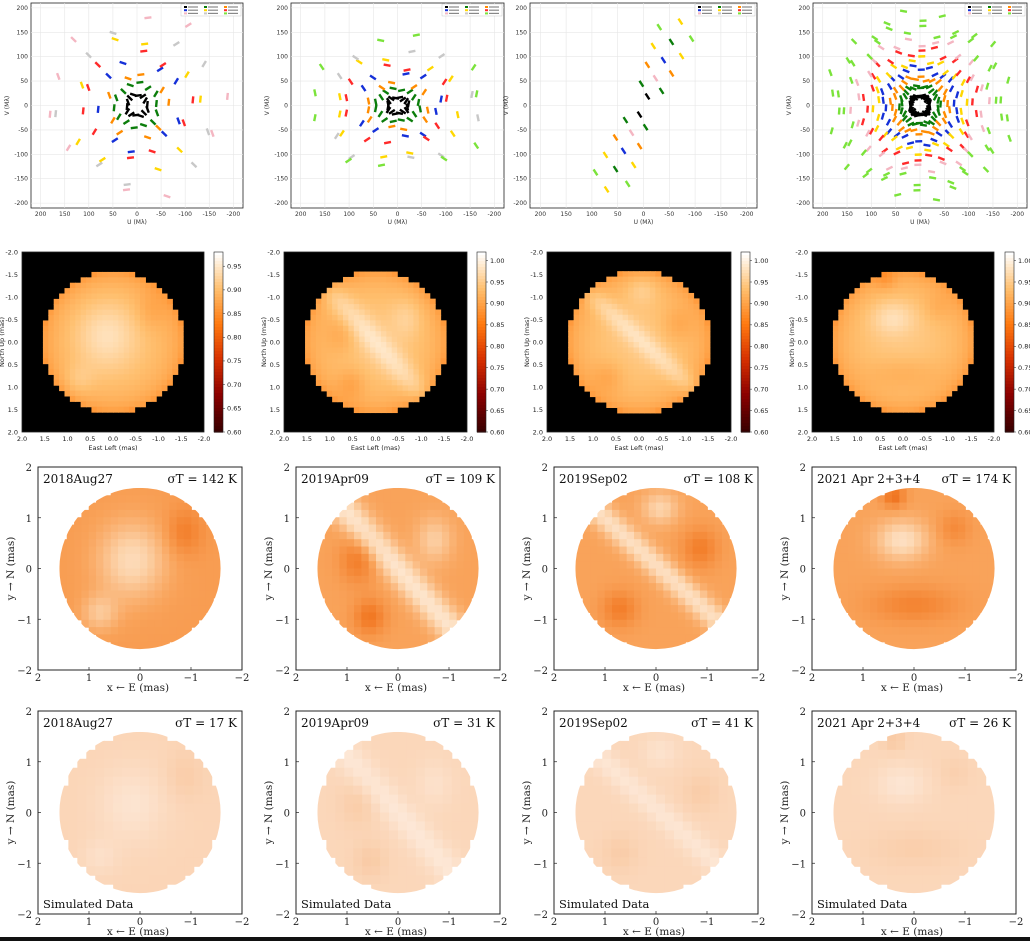 This screenshot has height=941, width=1030. I want to click on y-tick-label: -200, so click(520, 203).